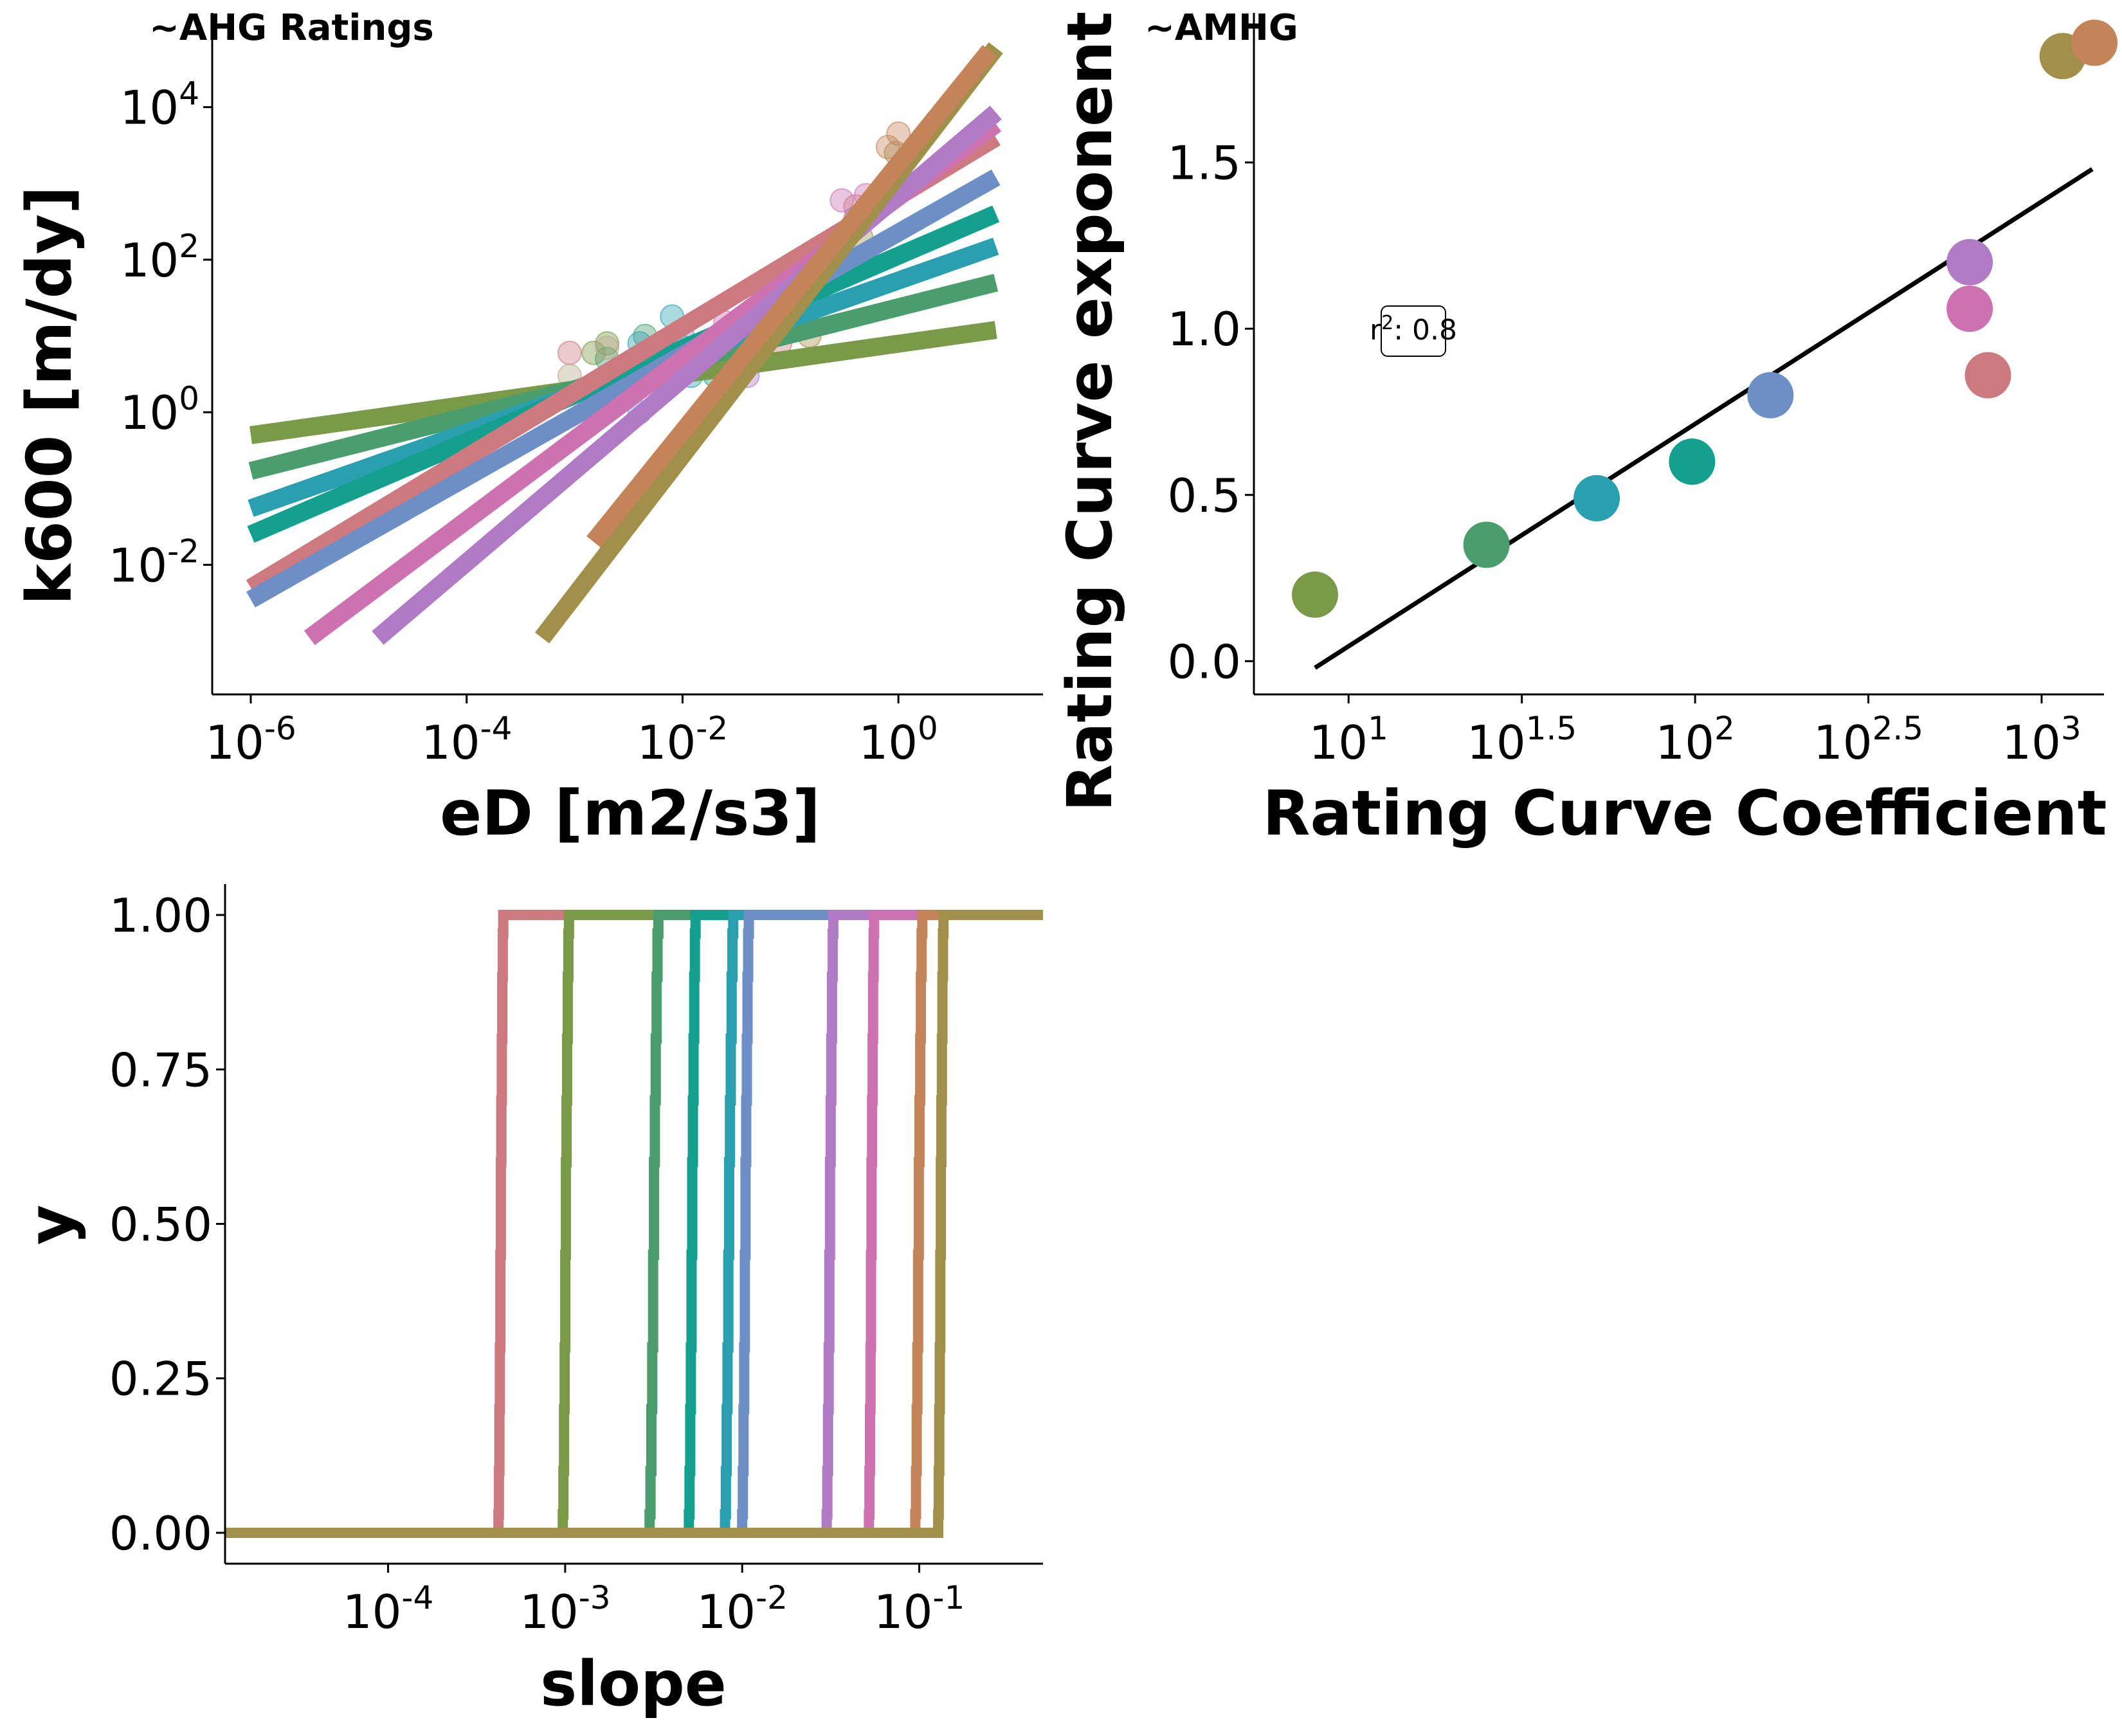 This screenshot has width=2122, height=1736. Describe the element at coordinates (1204, 662) in the screenshot. I see `amhg-y-tick-label: 0.0` at that location.